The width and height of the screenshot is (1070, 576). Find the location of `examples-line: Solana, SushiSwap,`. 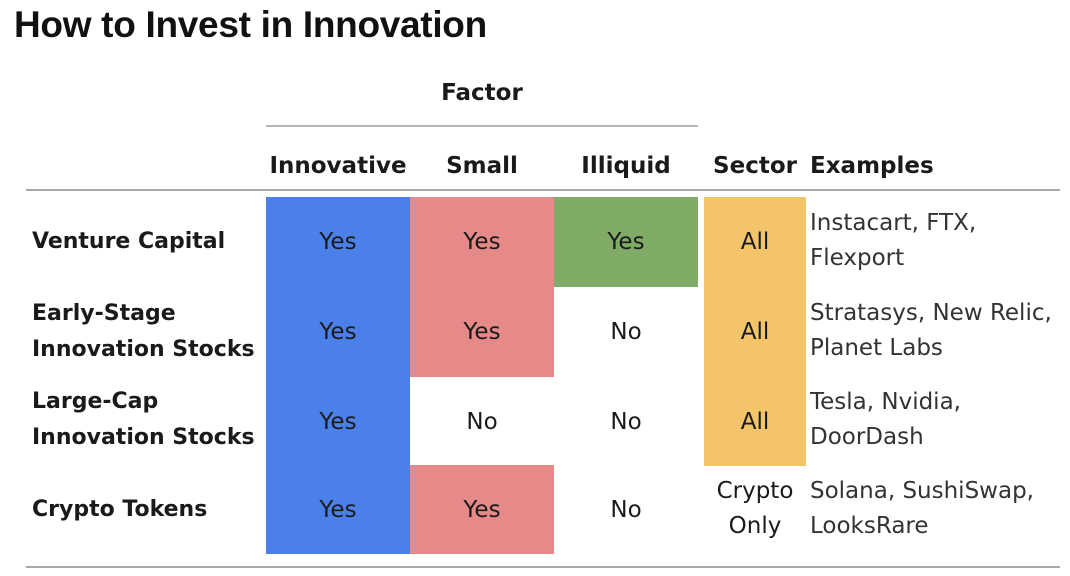

examples-line: Solana, SushiSwap, is located at coordinates (922, 491).